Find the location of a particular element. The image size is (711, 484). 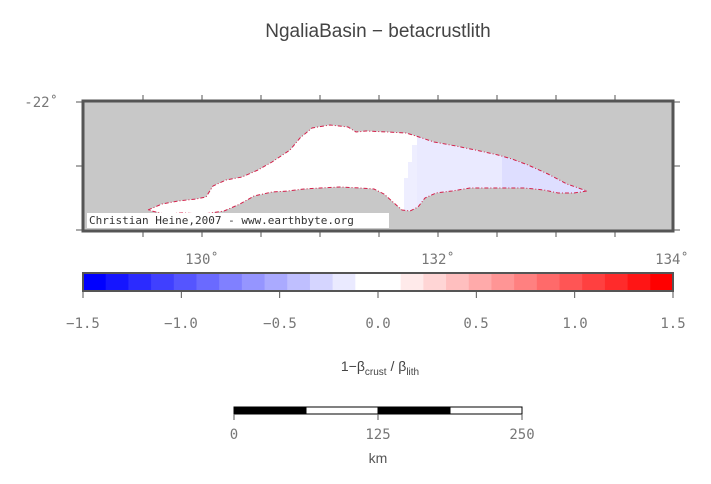

credit-background is located at coordinates (238, 220).